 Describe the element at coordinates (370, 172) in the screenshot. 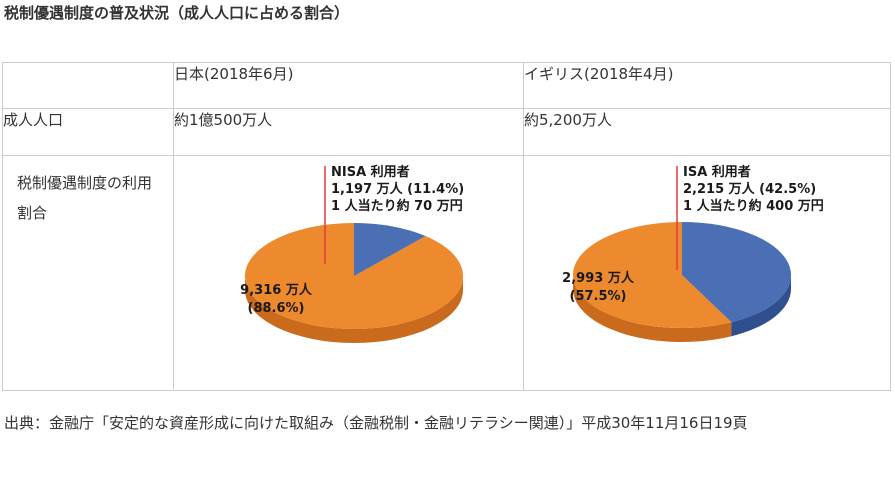

I see `minor-slice-label: NISA 利用者` at that location.